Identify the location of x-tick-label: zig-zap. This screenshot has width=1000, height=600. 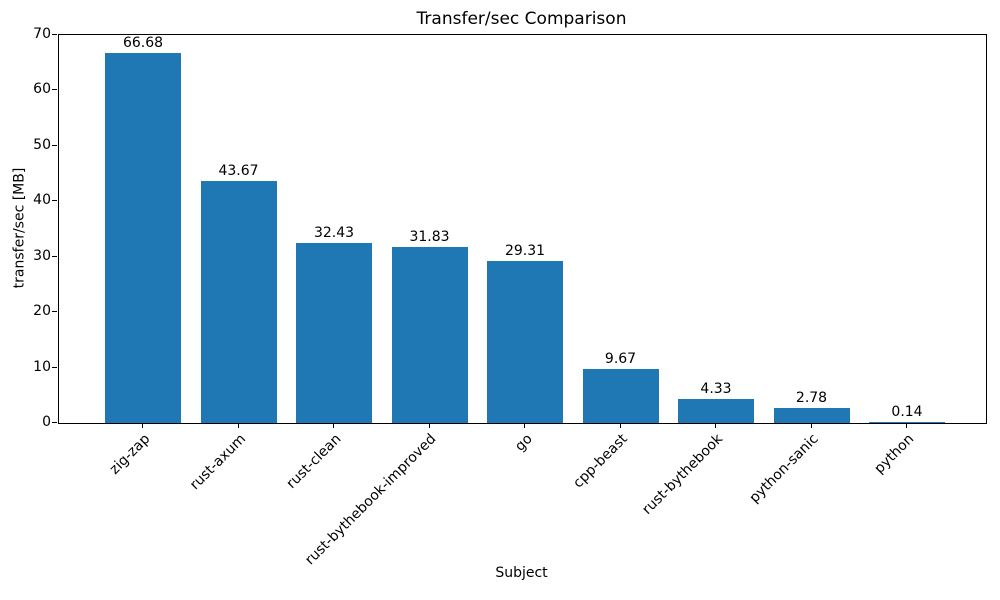
(130, 454).